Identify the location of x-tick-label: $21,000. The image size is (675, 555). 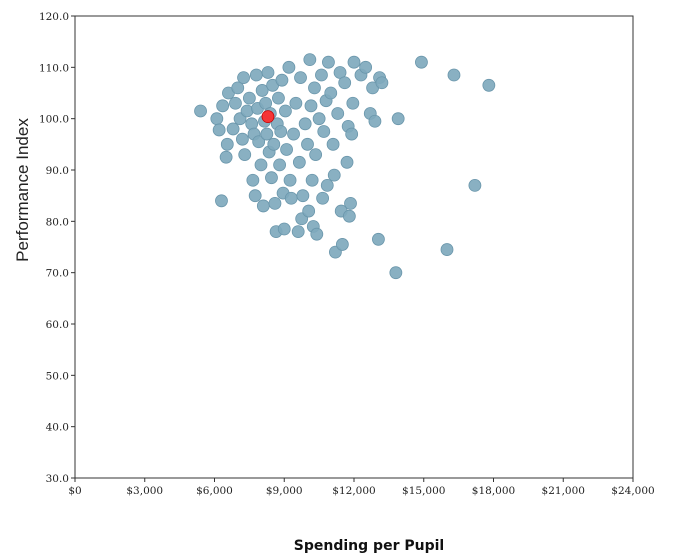
(563, 491).